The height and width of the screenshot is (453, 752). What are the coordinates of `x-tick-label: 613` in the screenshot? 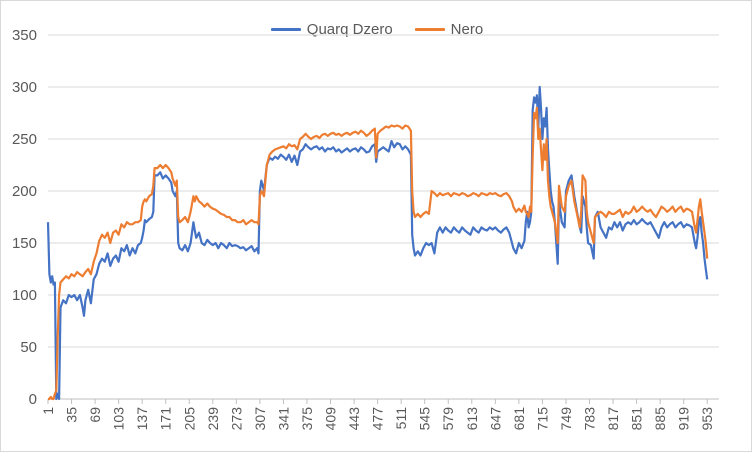 It's located at (472, 419).